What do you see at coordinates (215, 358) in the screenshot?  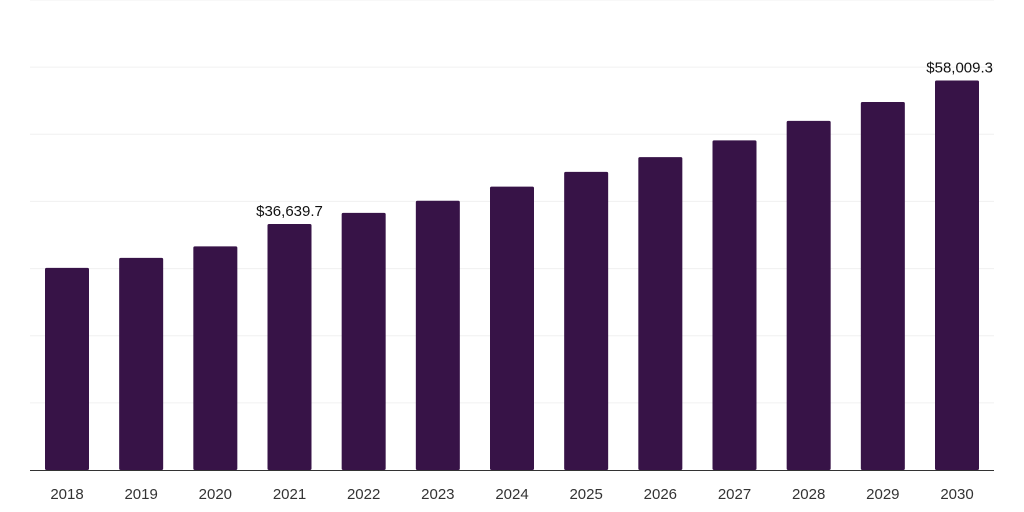 I see `bar-2020` at bounding box center [215, 358].